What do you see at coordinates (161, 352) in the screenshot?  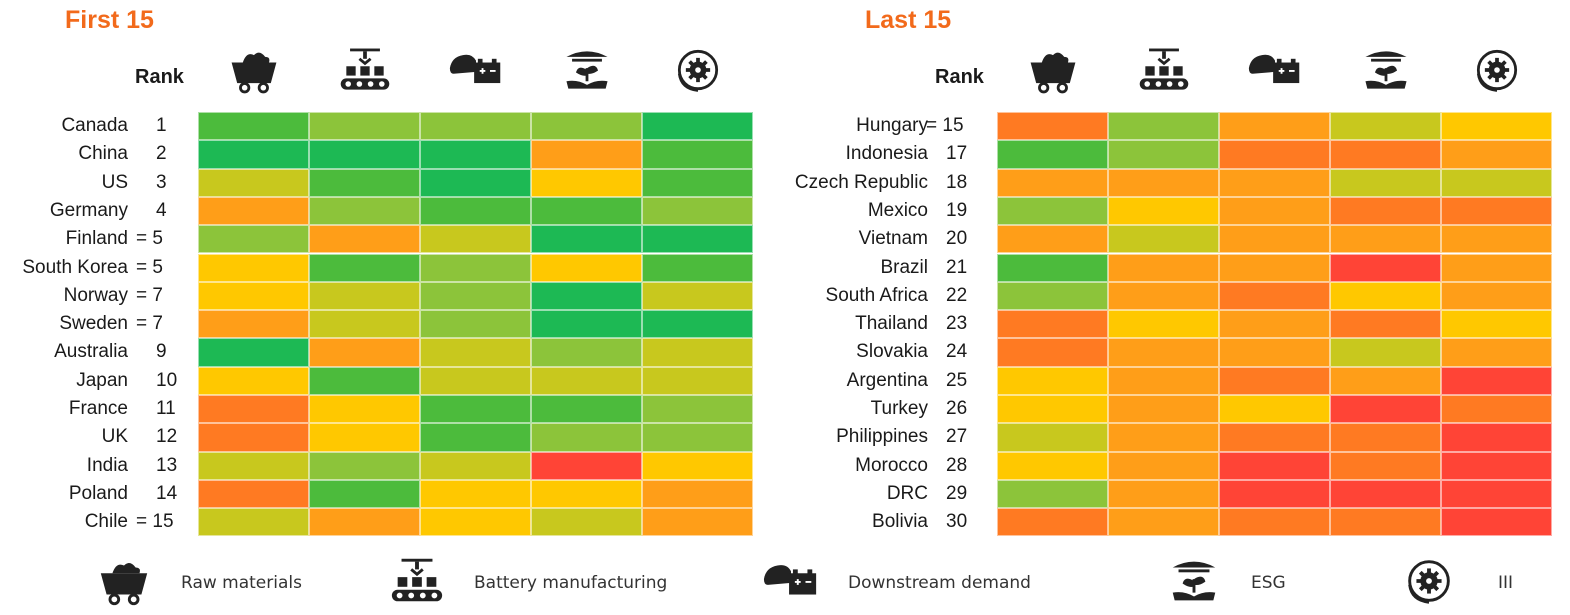 I see `rank-value: 9` at bounding box center [161, 352].